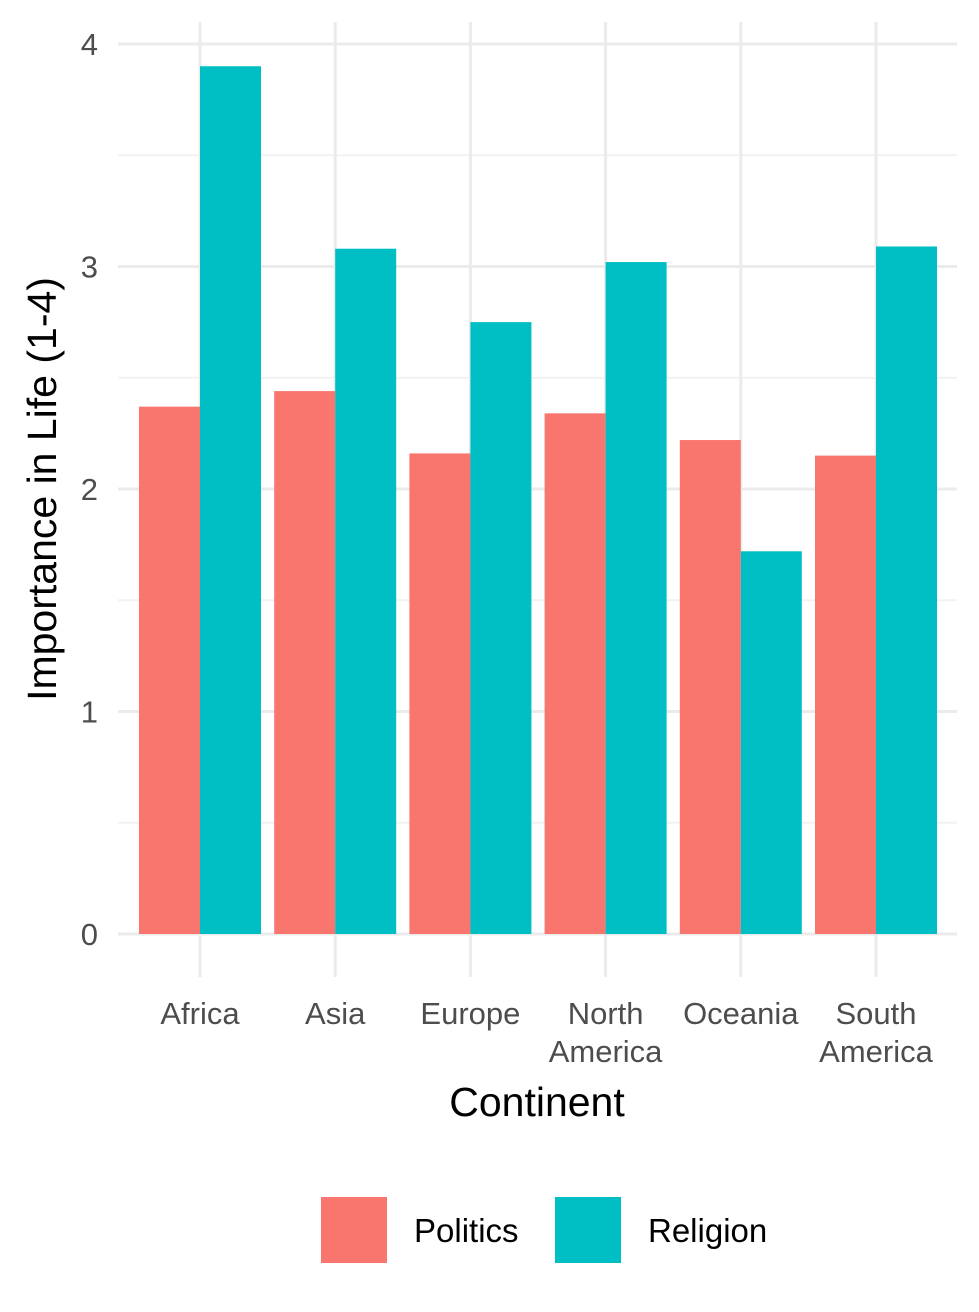 Image resolution: width=979 pixels, height=1312 pixels. Describe the element at coordinates (354, 1230) in the screenshot. I see `legend-key-politics` at that location.